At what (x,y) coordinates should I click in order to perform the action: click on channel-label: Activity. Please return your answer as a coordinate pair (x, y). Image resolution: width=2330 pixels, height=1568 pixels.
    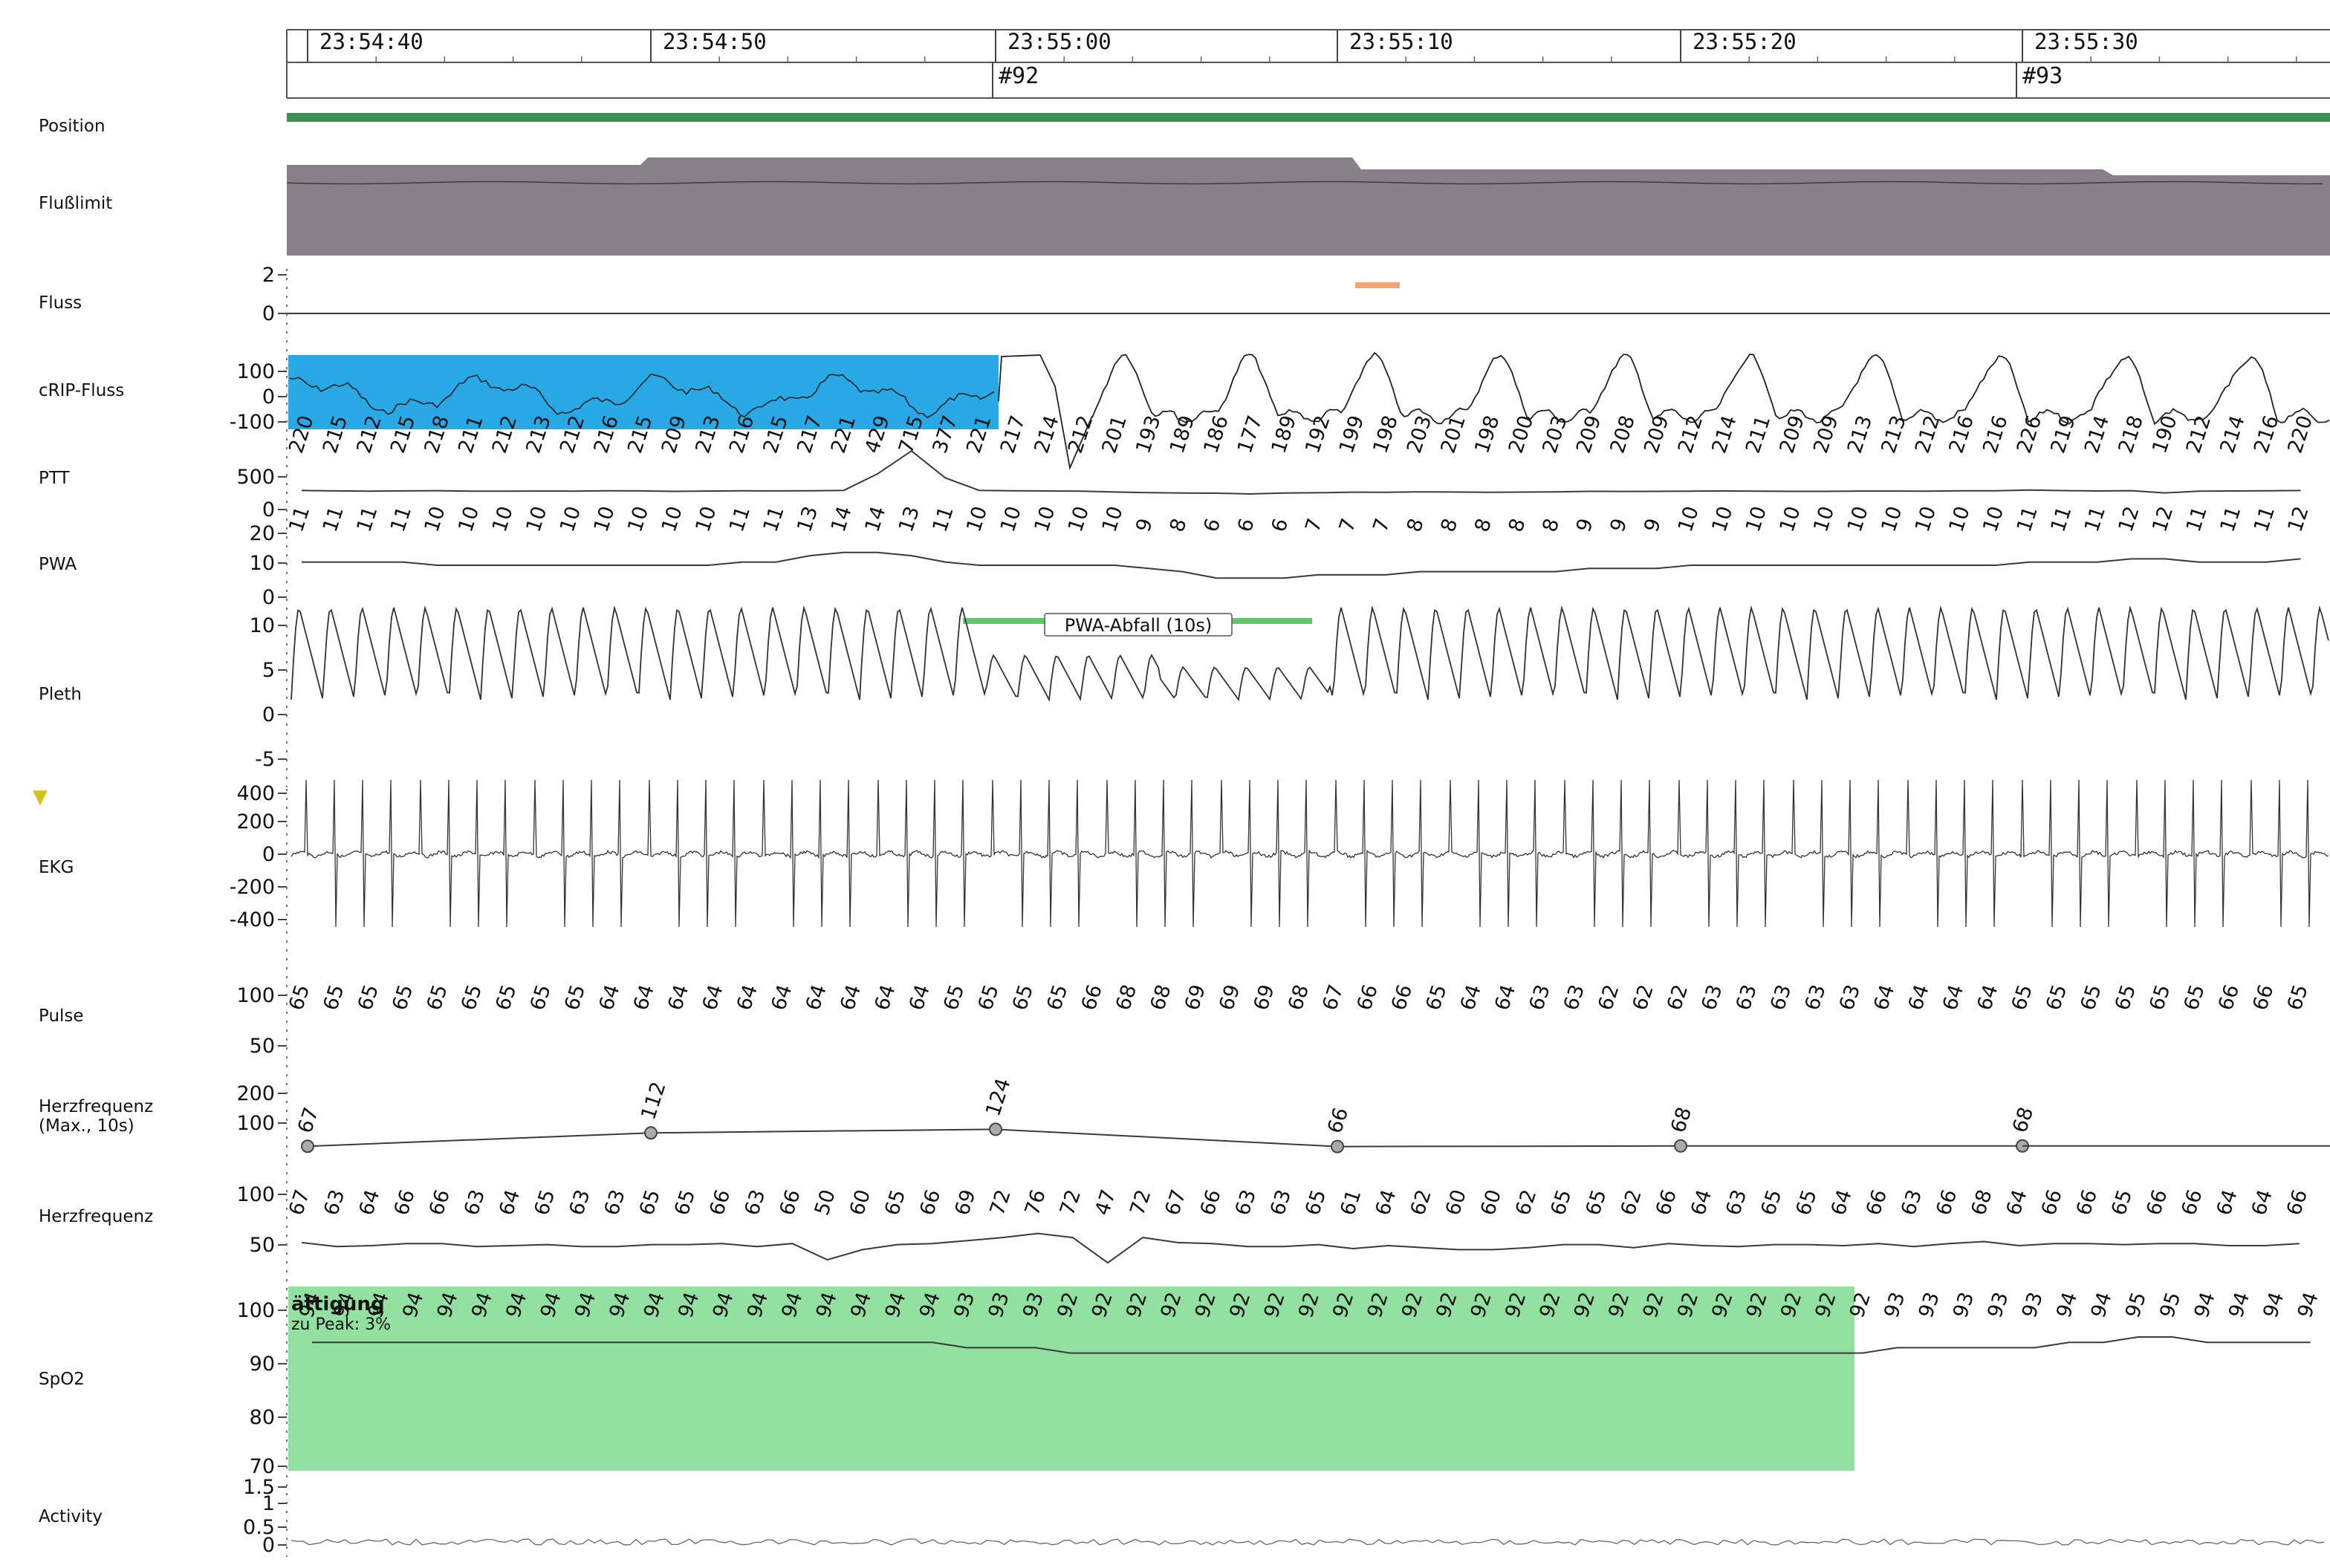
    Looking at the image, I should click on (71, 1517).